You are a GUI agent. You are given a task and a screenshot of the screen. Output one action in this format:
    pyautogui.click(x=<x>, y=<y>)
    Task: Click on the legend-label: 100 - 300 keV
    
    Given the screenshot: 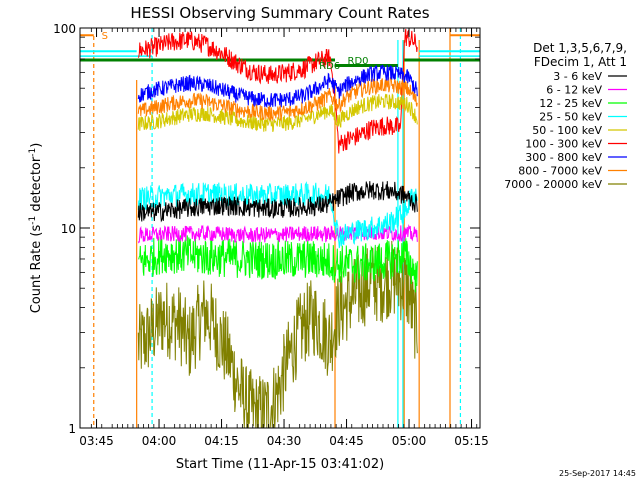 What is the action you would take?
    pyautogui.click(x=563, y=144)
    